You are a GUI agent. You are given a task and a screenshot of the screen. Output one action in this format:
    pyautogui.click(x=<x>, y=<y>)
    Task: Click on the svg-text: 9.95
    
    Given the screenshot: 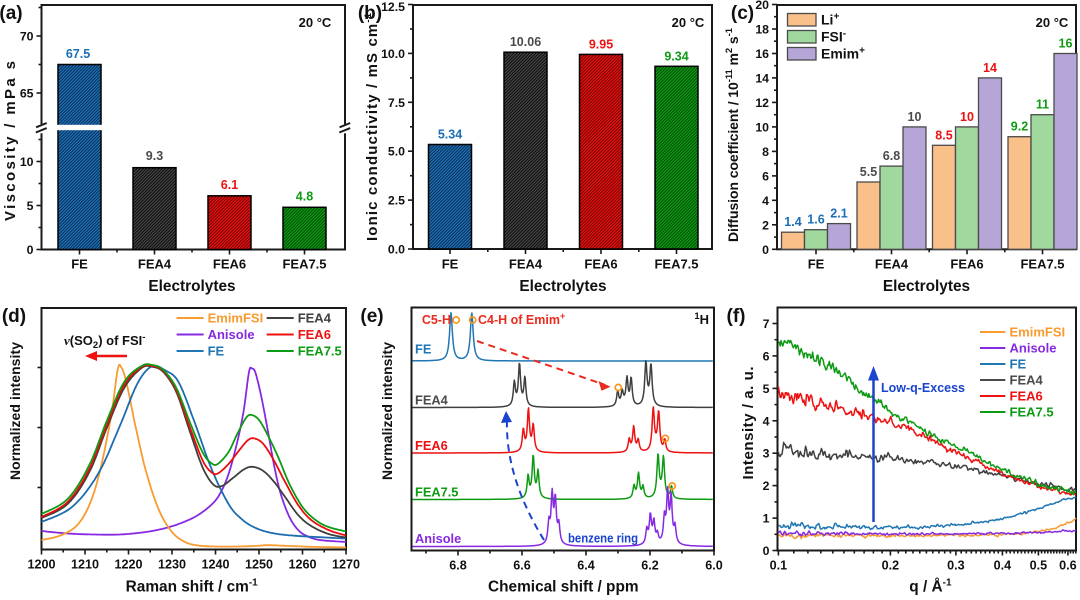 What is the action you would take?
    pyautogui.click(x=601, y=44)
    